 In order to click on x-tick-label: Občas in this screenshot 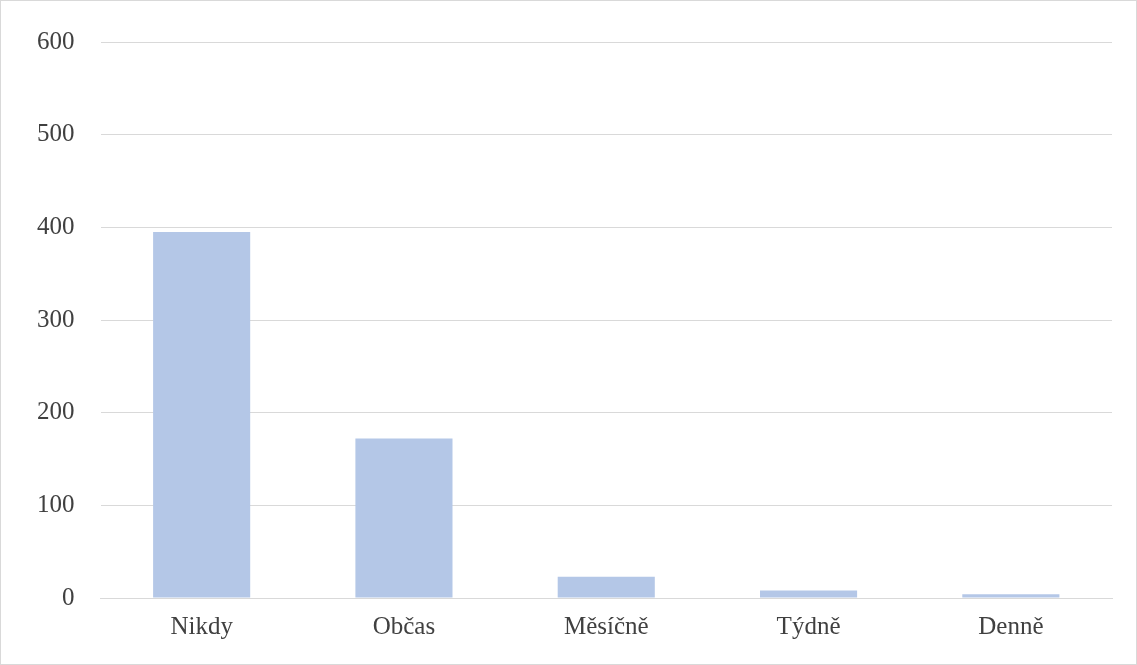, I will do `click(404, 625)`.